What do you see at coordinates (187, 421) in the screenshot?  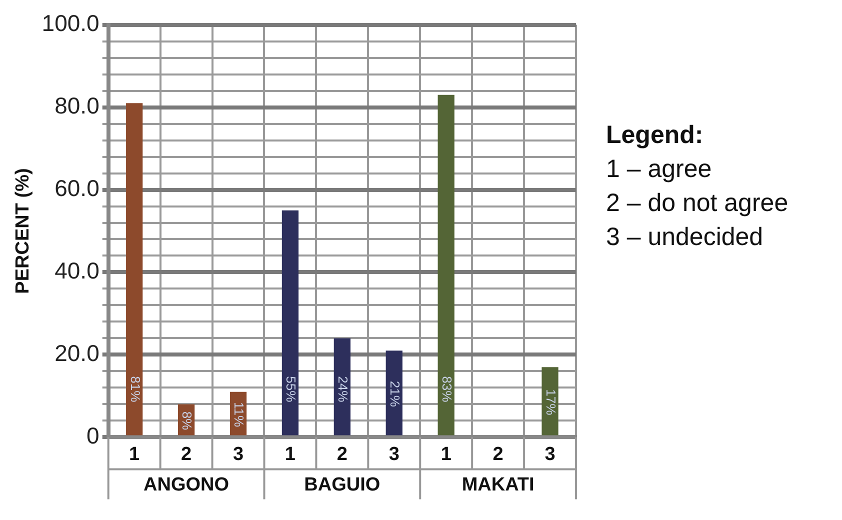 I see `data-label: 8%` at bounding box center [187, 421].